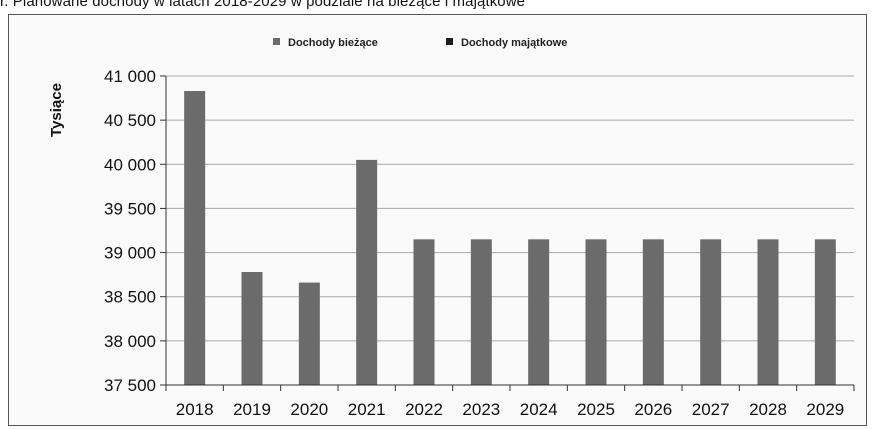 The width and height of the screenshot is (875, 429). What do you see at coordinates (130, 385) in the screenshot?
I see `y-tick-label: 37 500` at bounding box center [130, 385].